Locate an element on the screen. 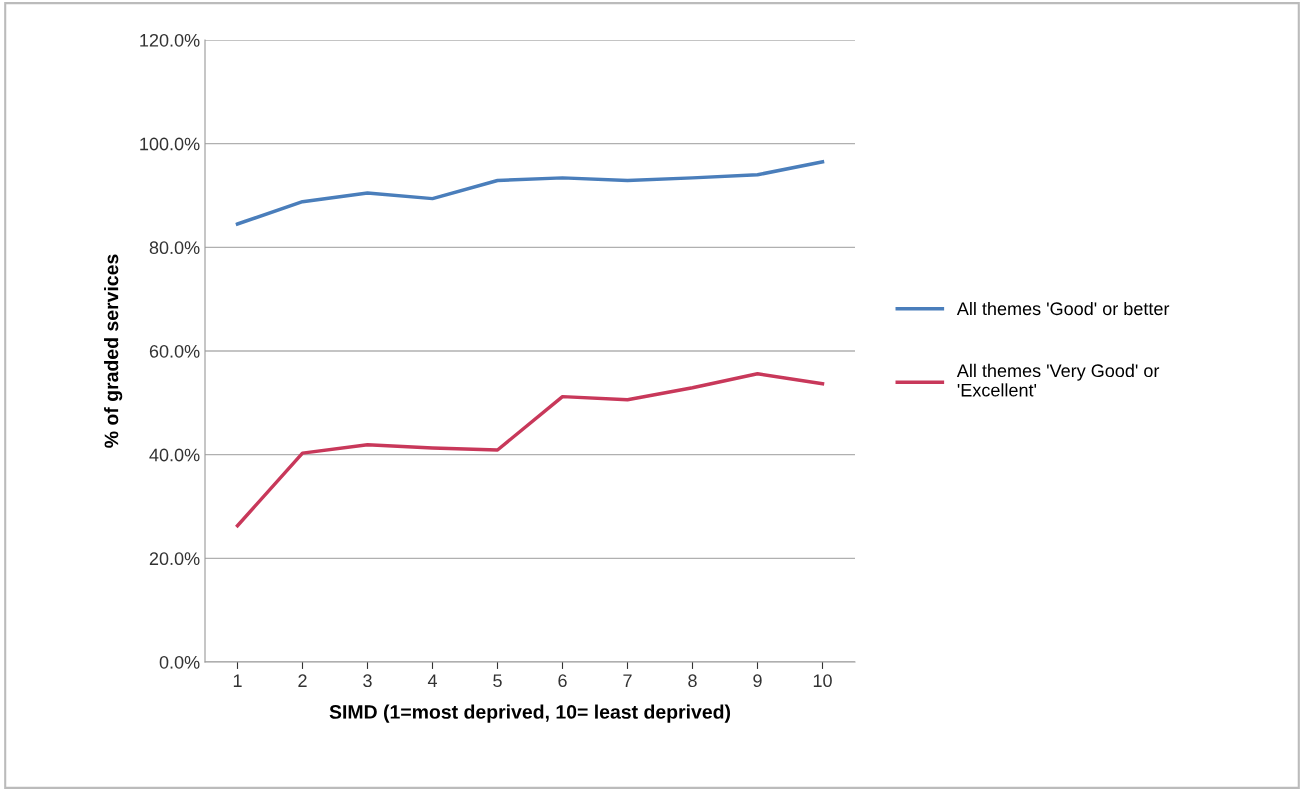 The width and height of the screenshot is (1304, 791). legend-label: All themes 'Good' or better is located at coordinates (1063, 308).